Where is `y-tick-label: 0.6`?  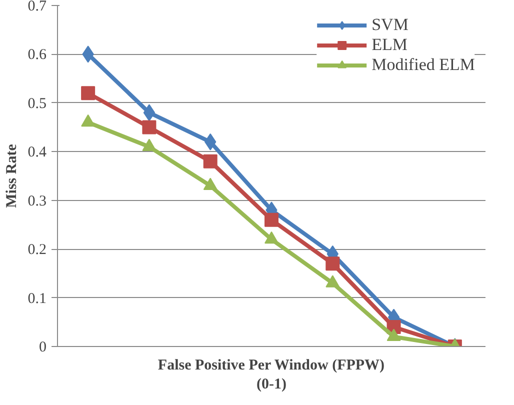 y-tick-label: 0.6 is located at coordinates (37, 55).